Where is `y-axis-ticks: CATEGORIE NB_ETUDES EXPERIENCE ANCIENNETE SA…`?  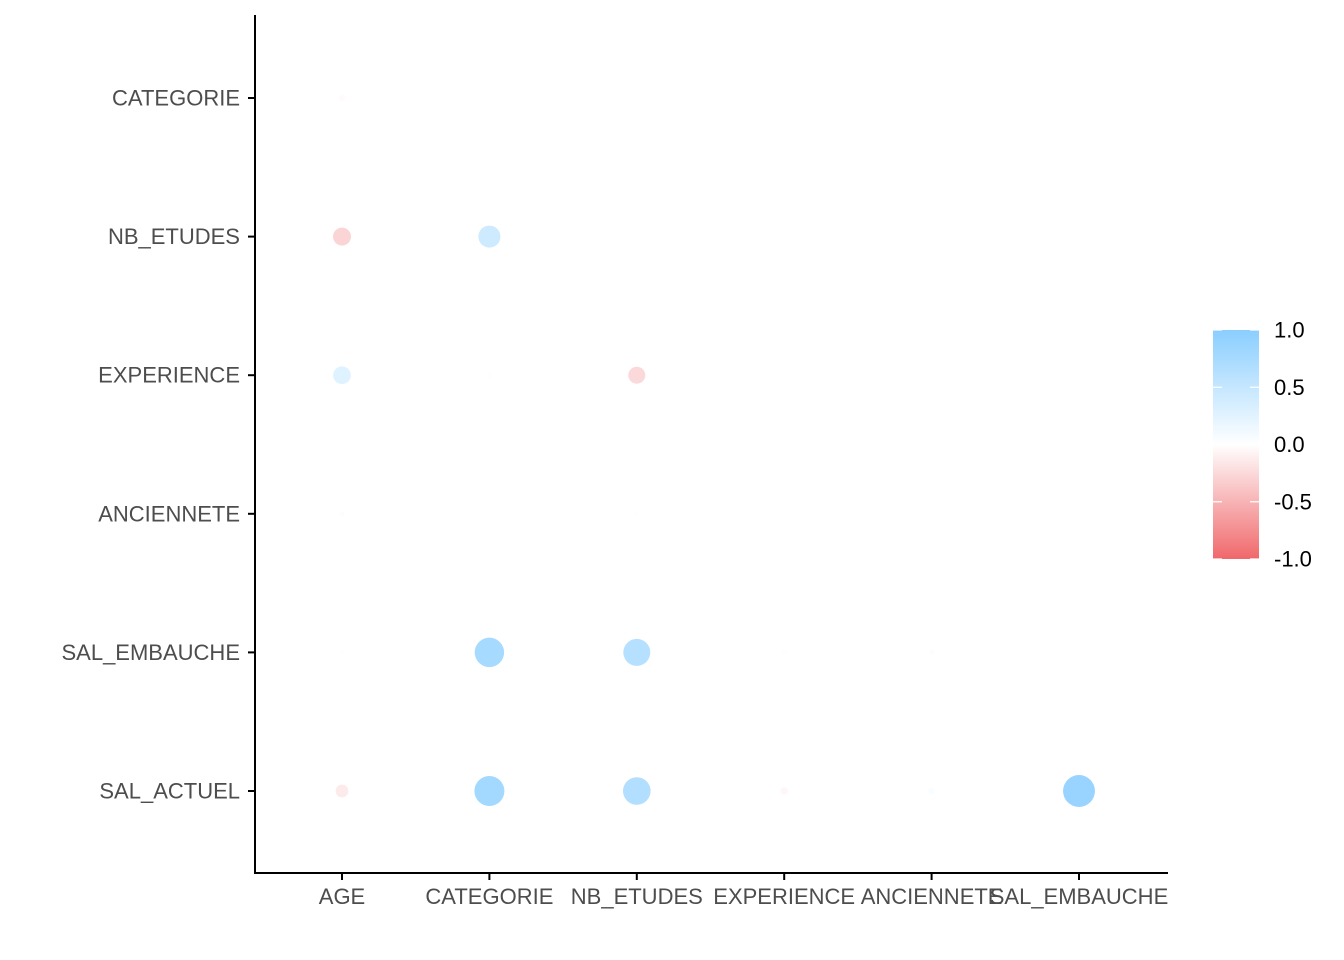 y-axis-ticks: CATEGORIE NB_ETUDES EXPERIENCE ANCIENNETE SA… is located at coordinates (158, 445).